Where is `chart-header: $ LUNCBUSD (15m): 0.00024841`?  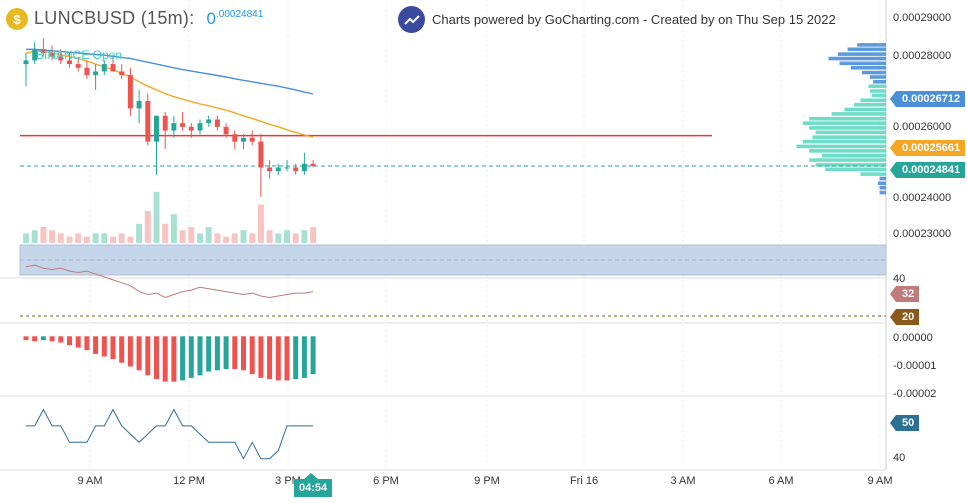 chart-header: $ LUNCBUSD (15m): 0.00024841 is located at coordinates (135, 19).